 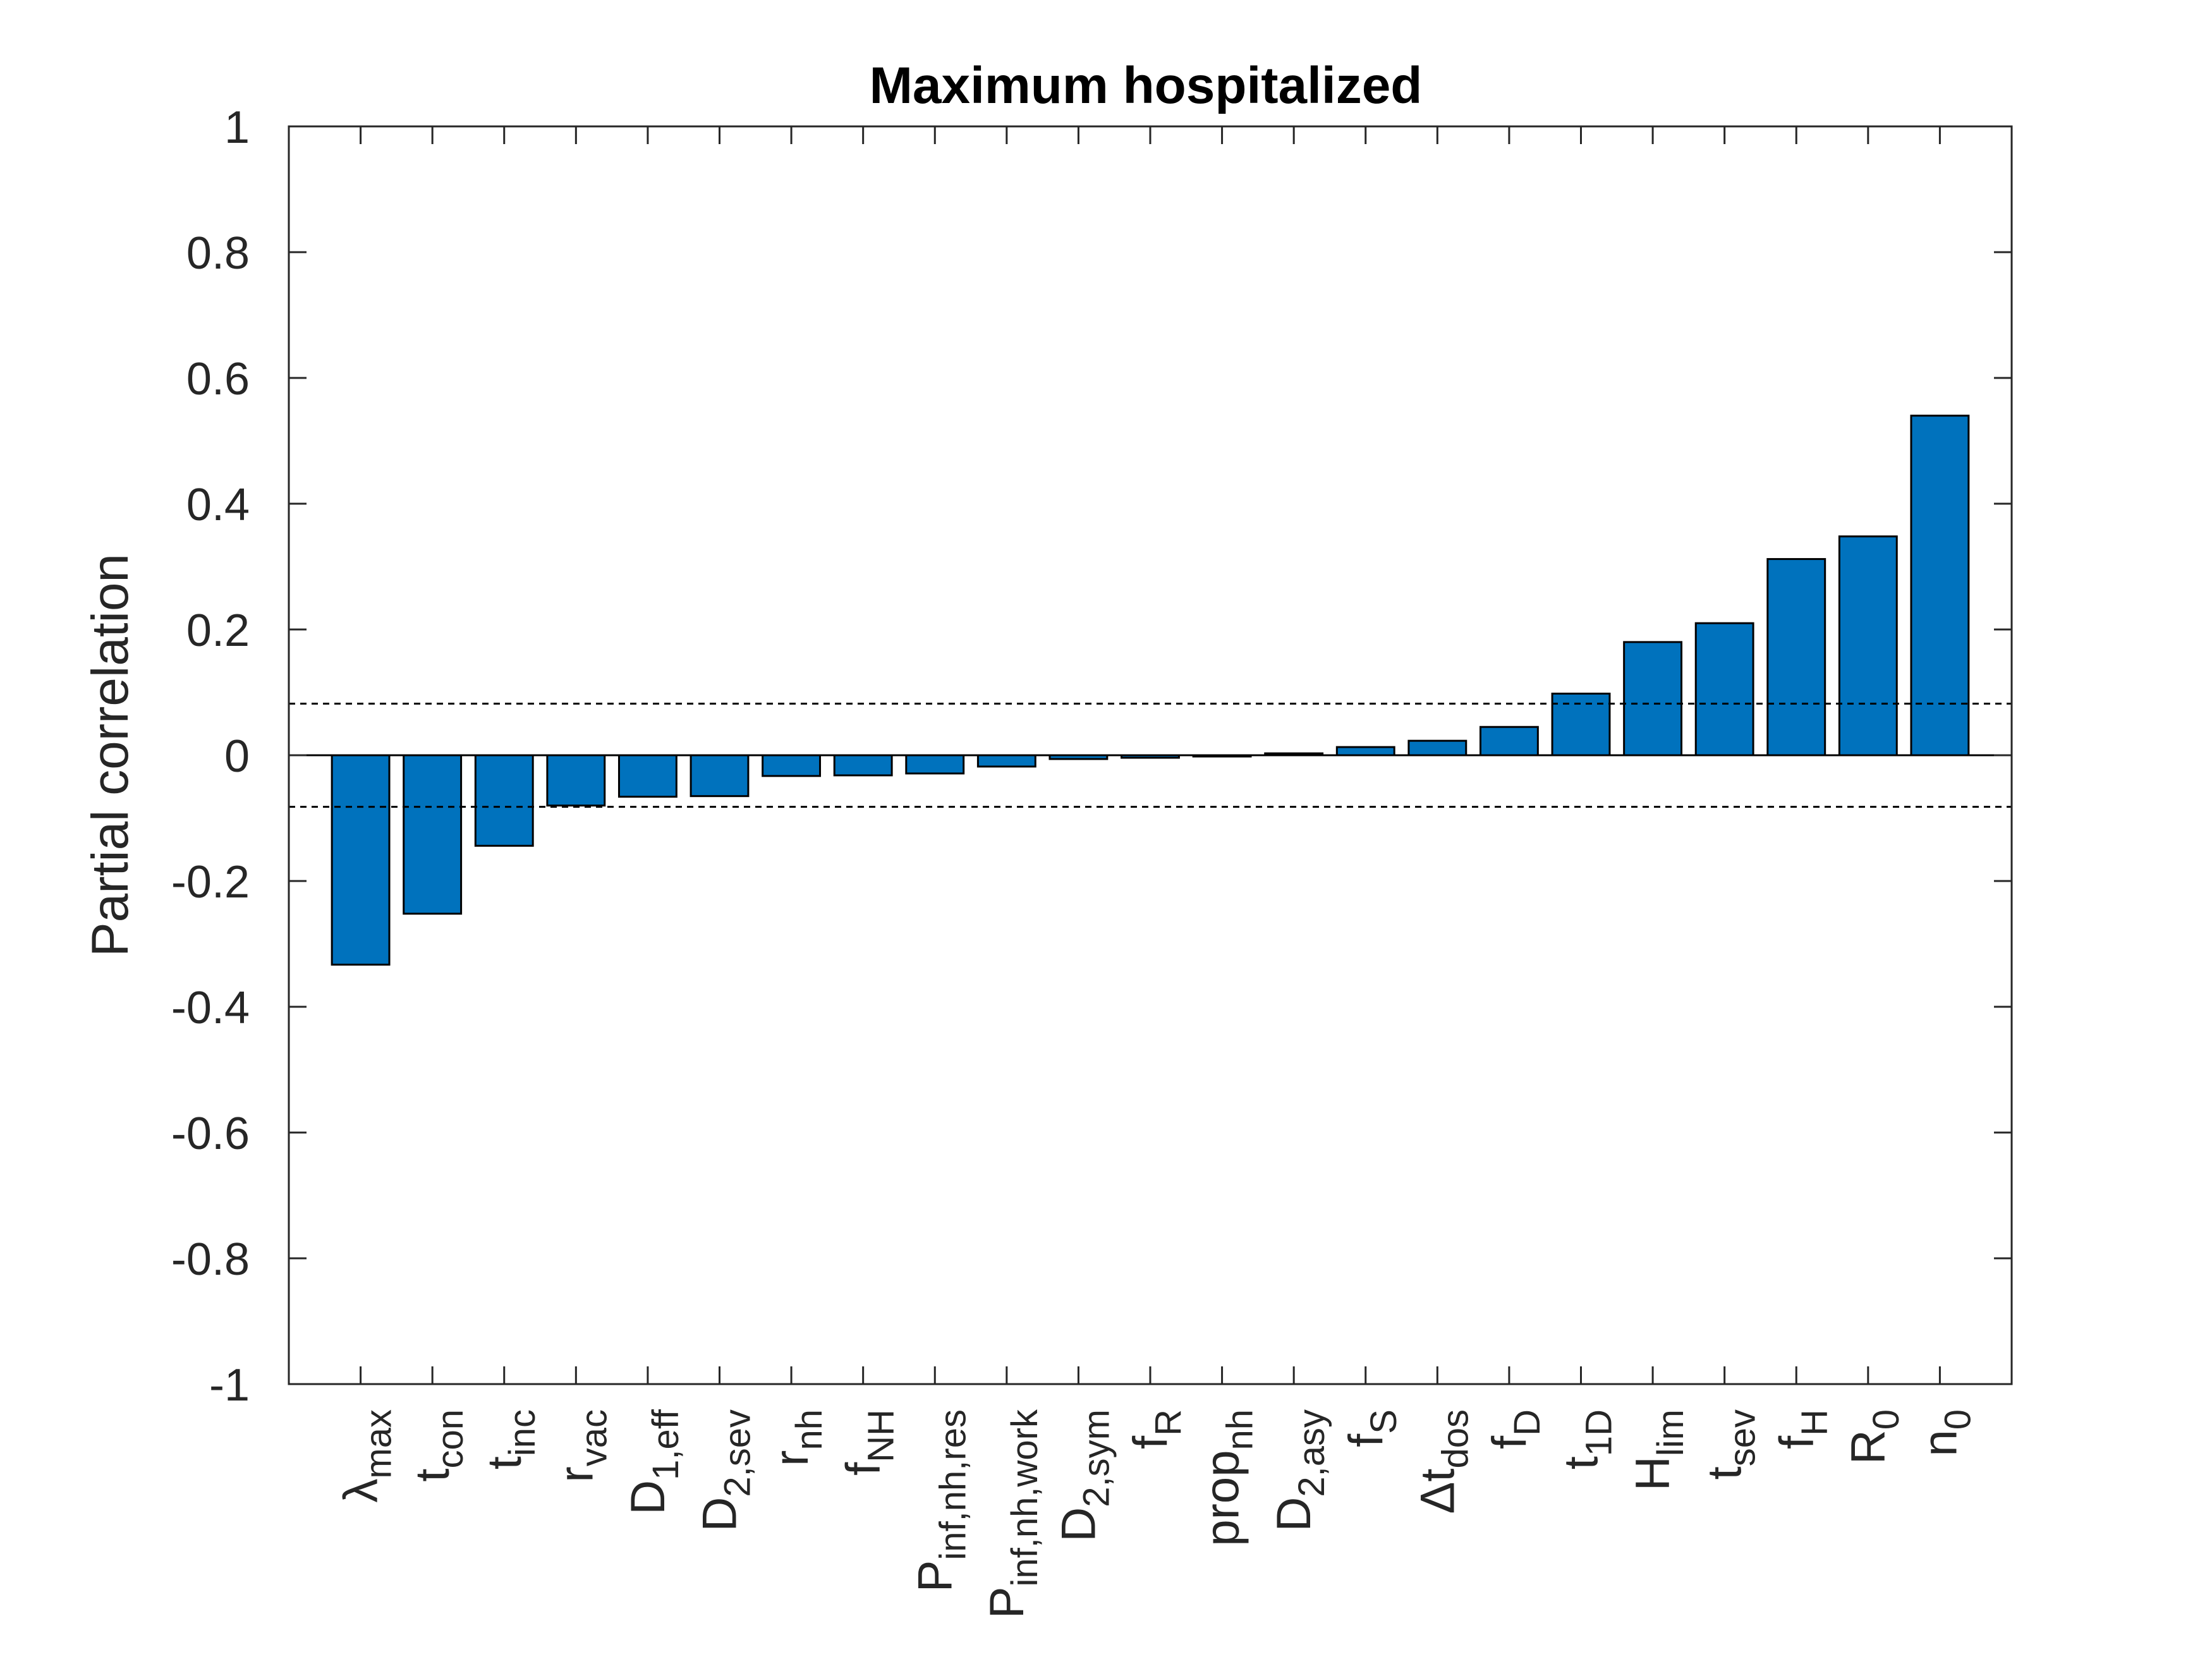 I want to click on x-tick-label-4: rvac, so click(x=581, y=1446).